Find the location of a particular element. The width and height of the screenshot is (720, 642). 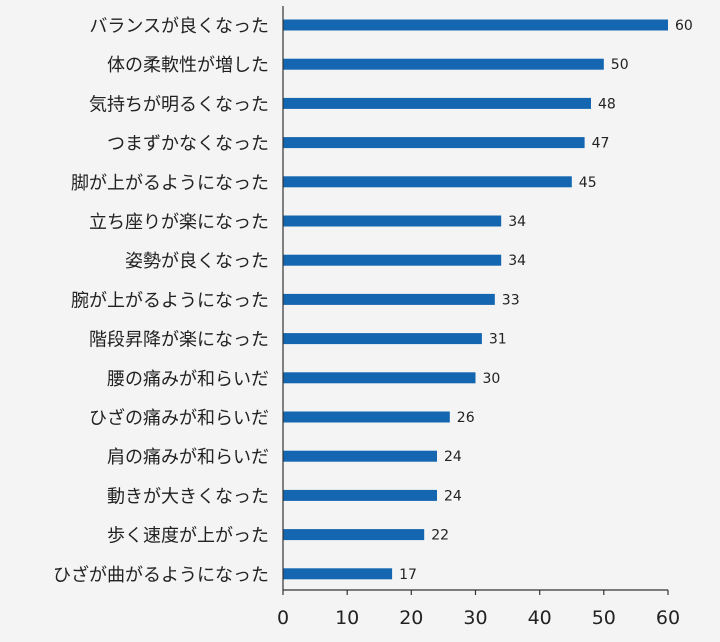

value-label: 22 is located at coordinates (440, 536).